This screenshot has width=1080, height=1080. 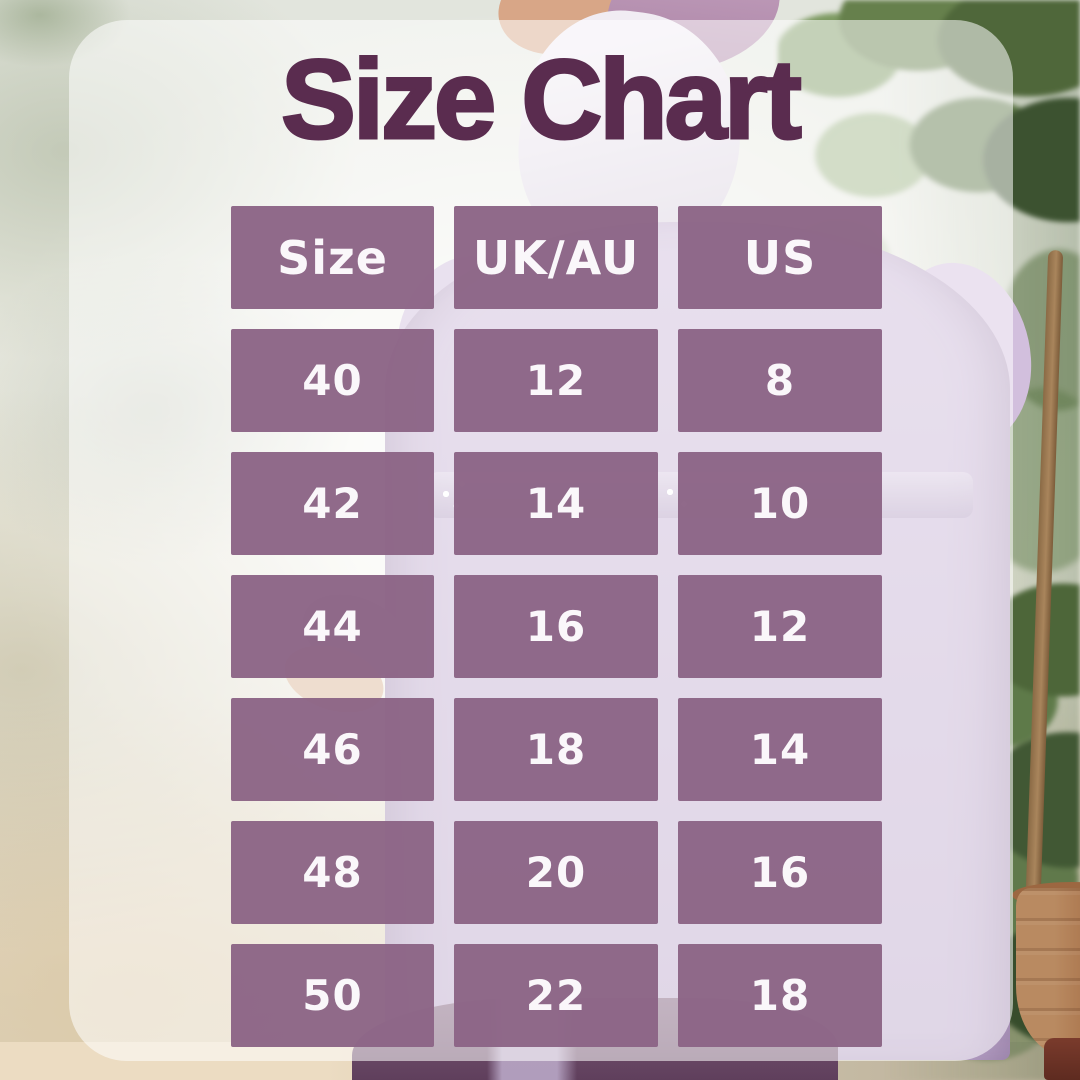 I want to click on table-cell: 40, so click(x=332, y=380).